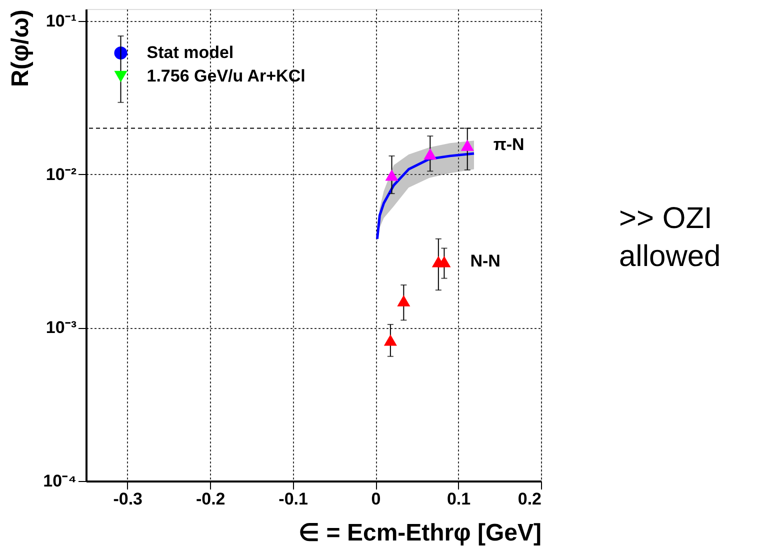 This screenshot has width=763, height=555. Describe the element at coordinates (530, 499) in the screenshot. I see `x-tick-label: 0.2` at that location.